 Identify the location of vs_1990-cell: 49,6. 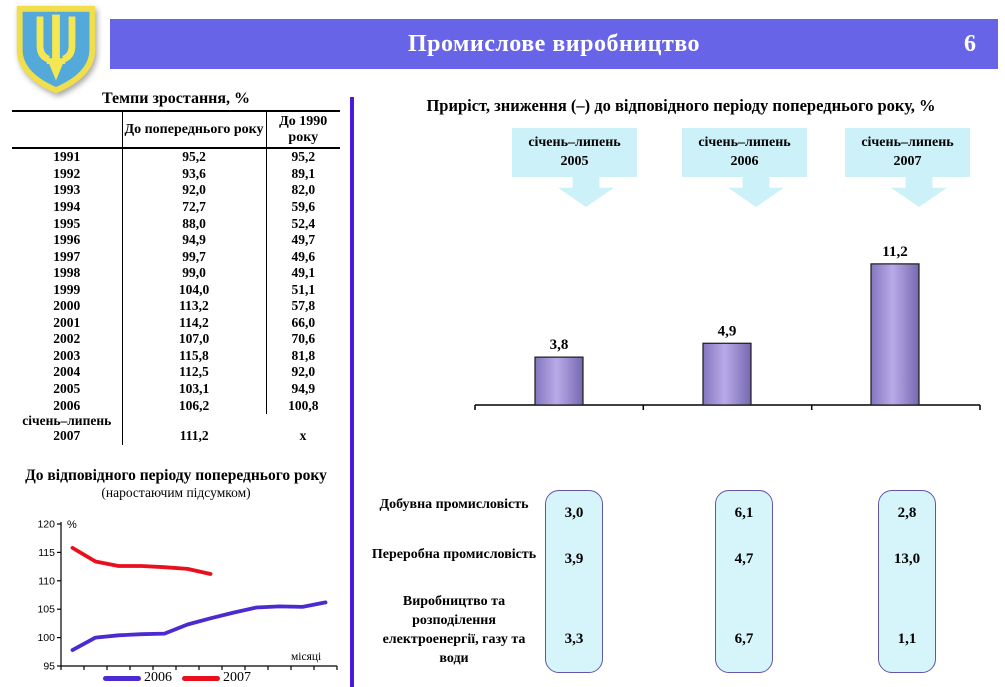
(303, 256).